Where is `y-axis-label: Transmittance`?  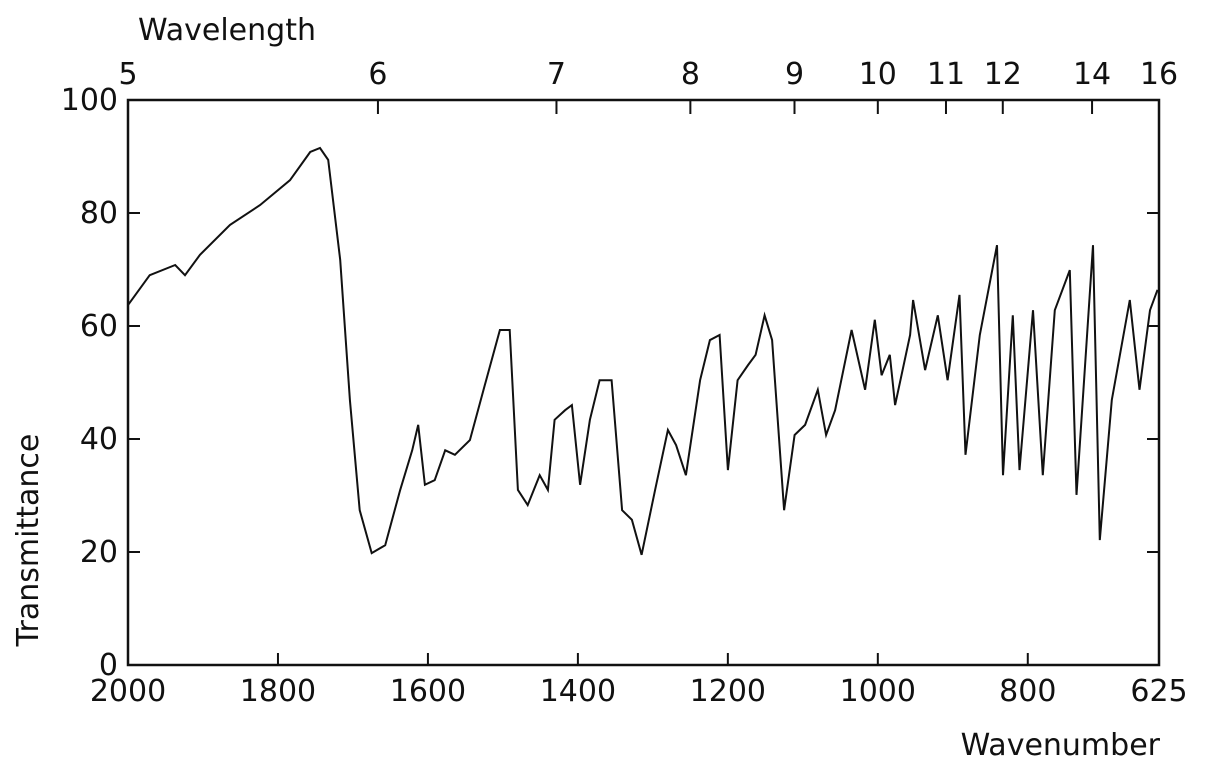 y-axis-label: Transmittance is located at coordinates (28, 541).